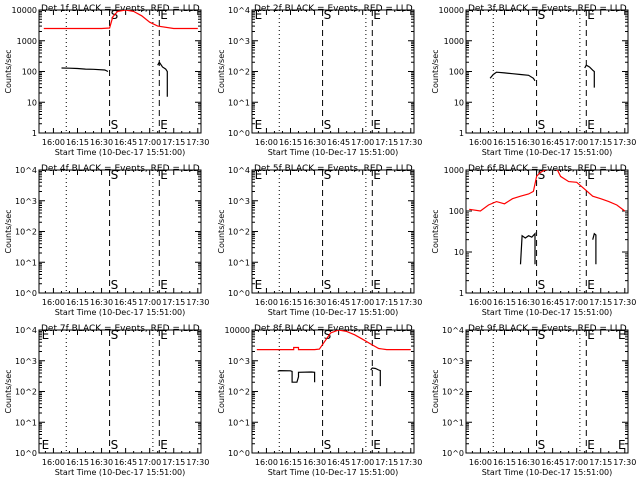 The height and width of the screenshot is (480, 640). I want to click on panel-title: Det 4f BLACK = Events, RED = LLD, so click(120, 169).